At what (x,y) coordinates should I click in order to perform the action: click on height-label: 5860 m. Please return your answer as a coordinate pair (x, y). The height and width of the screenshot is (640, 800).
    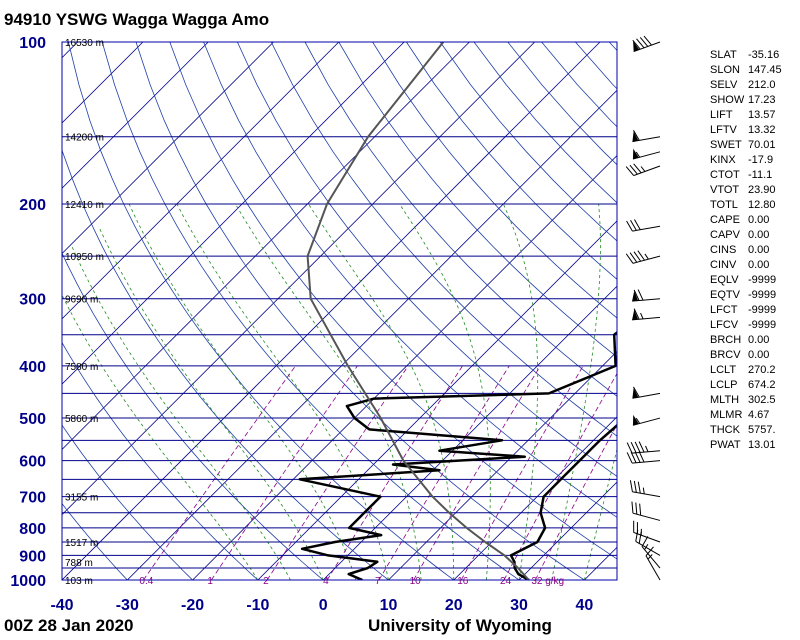
    Looking at the image, I should click on (81, 419).